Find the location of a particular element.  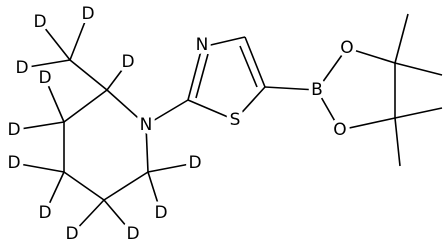

atom-label: S is located at coordinates (235, 120).